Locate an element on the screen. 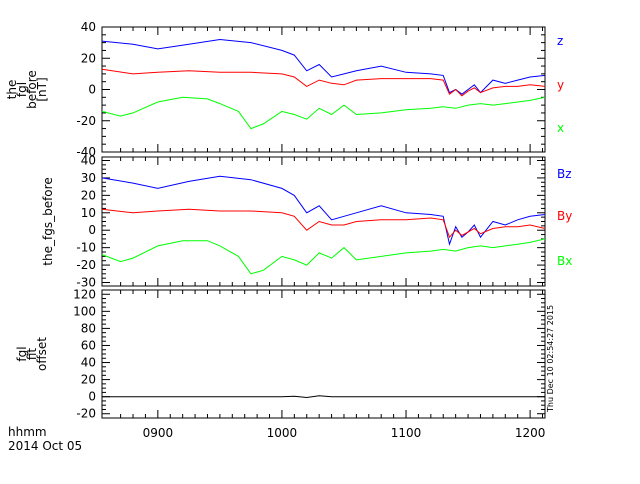  y-axis-label-offset-1: fit is located at coordinates (32, 354).